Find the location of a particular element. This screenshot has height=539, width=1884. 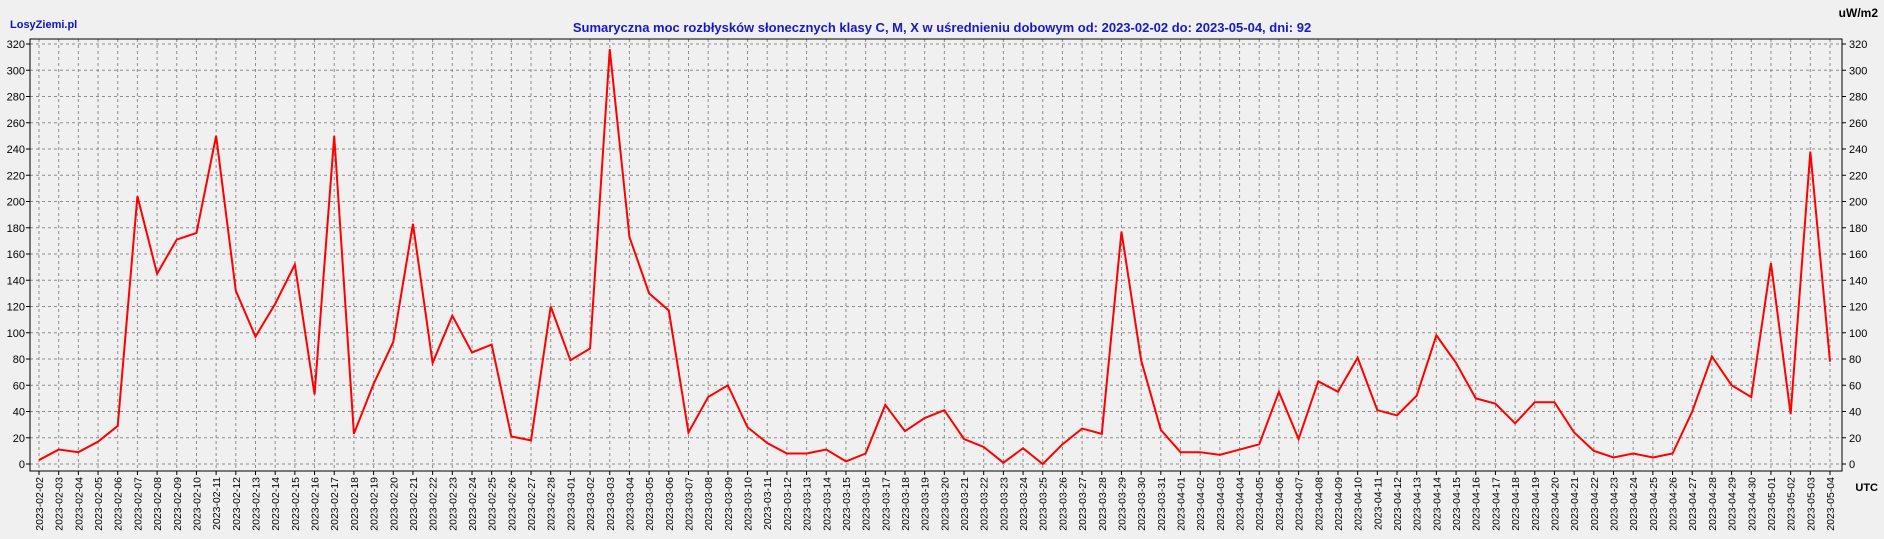

x-tick-label: 2023-02-28 is located at coordinates (552, 504).